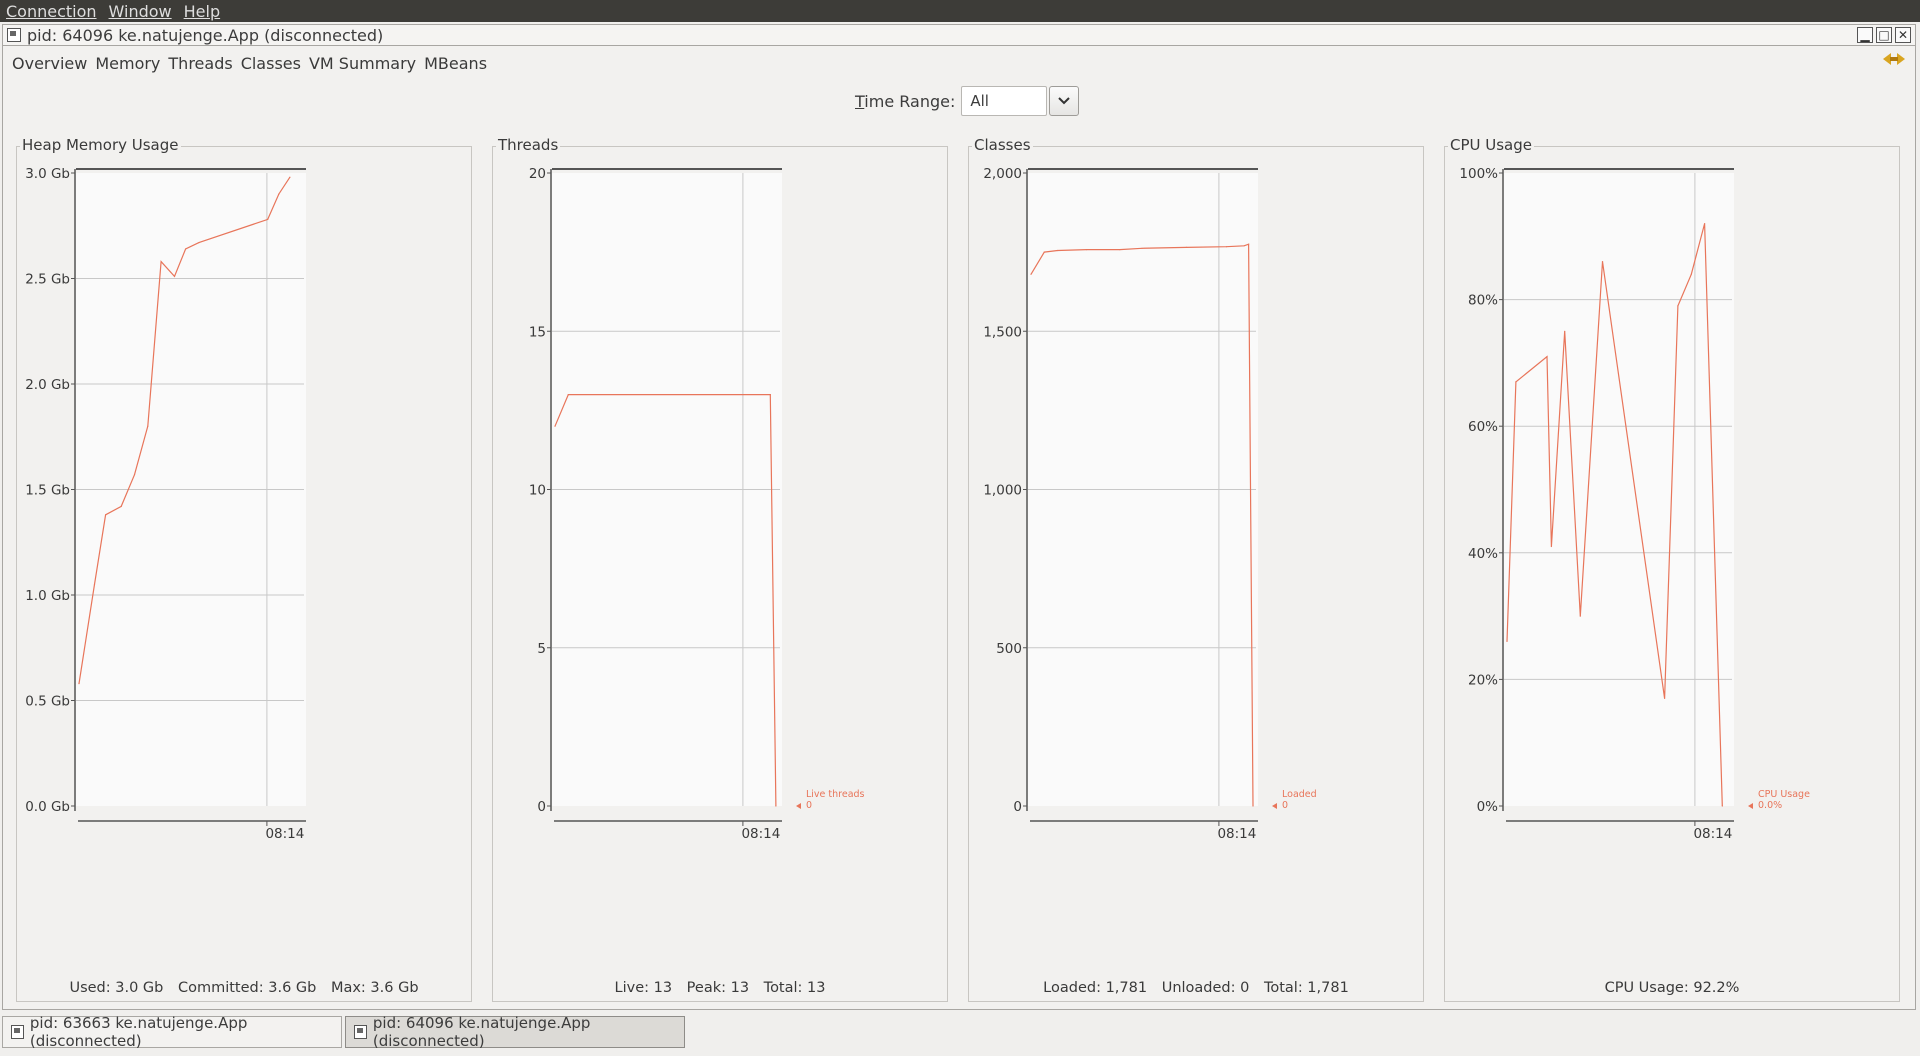  What do you see at coordinates (541, 649) in the screenshot?
I see `y-tick-label: 5` at bounding box center [541, 649].